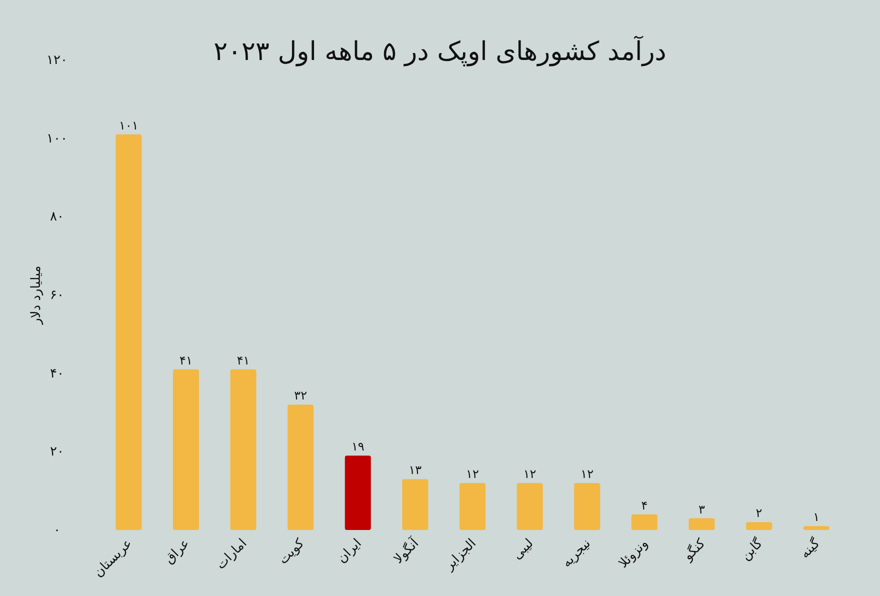  I want to click on data-label: ۲, so click(759, 513).